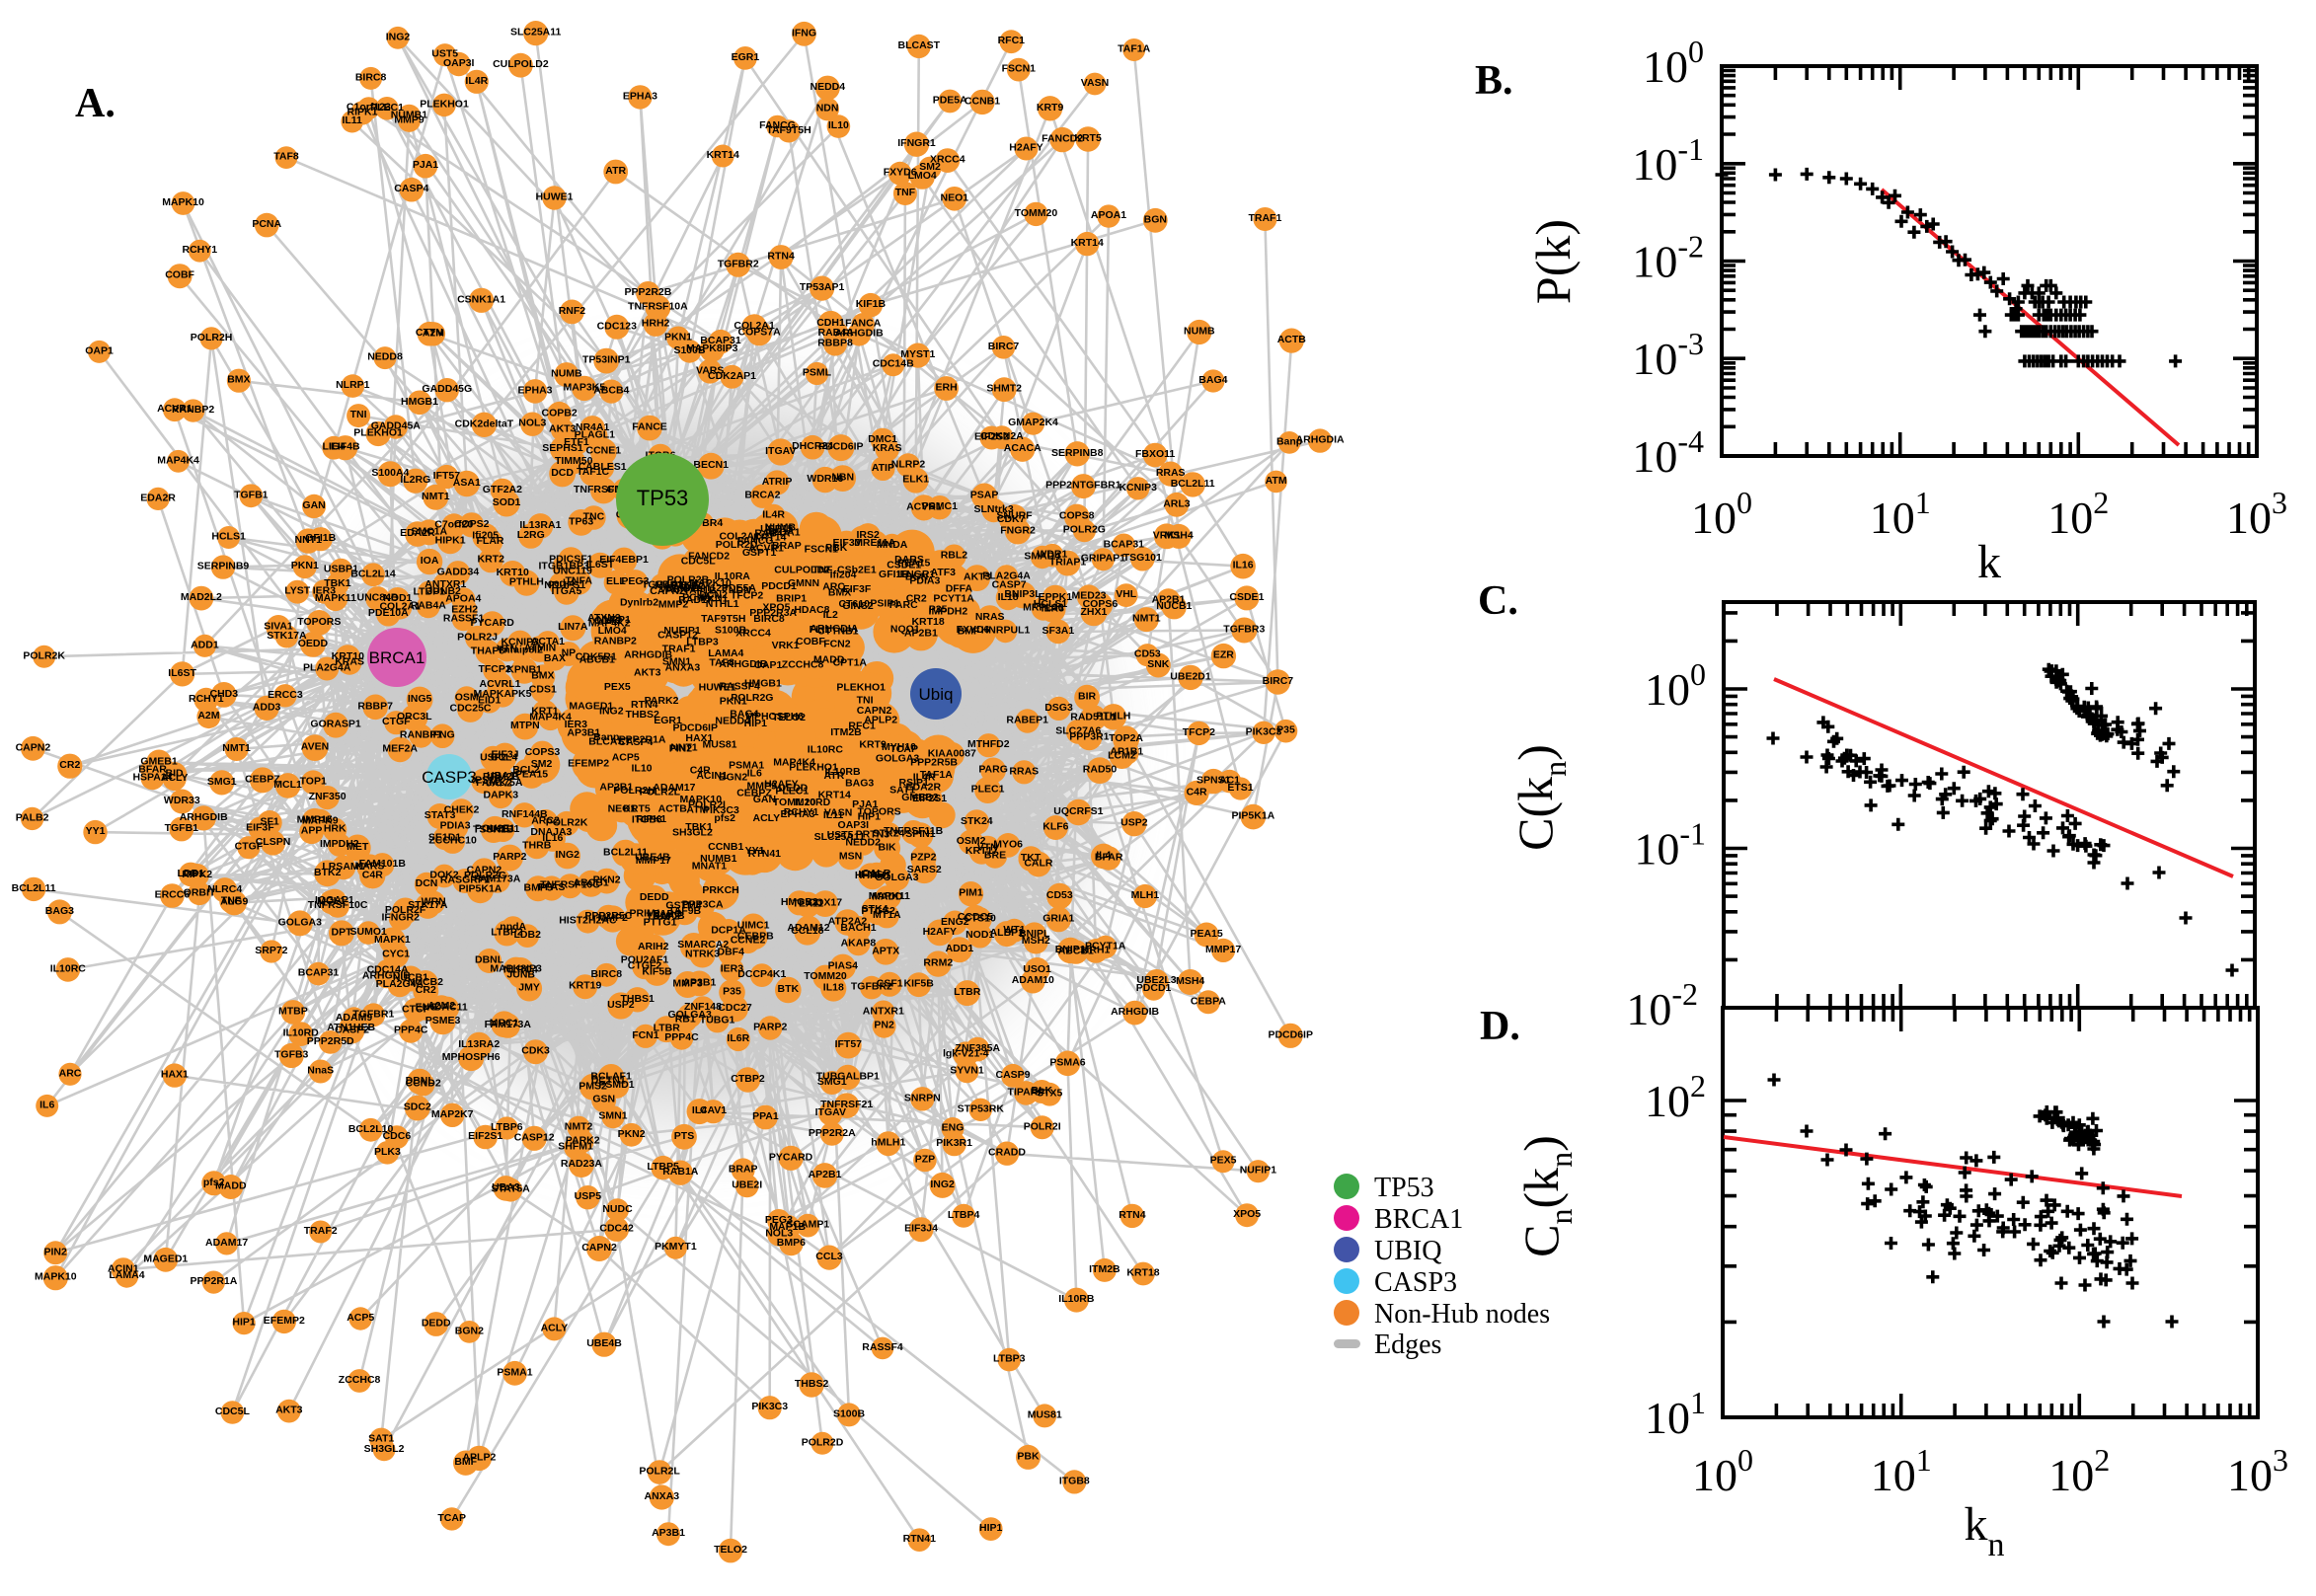 This screenshot has width=2316, height=1596. What do you see at coordinates (297, 591) in the screenshot?
I see `svg-text: LYST` at bounding box center [297, 591].